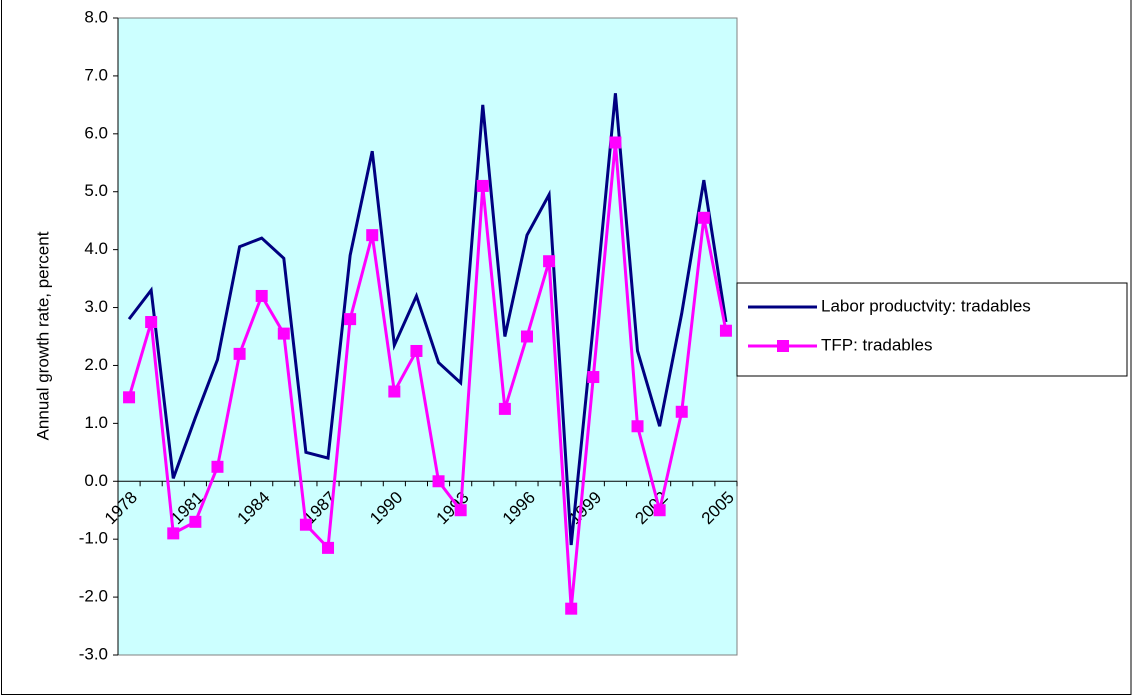 Image resolution: width=1133 pixels, height=696 pixels. What do you see at coordinates (96, 132) in the screenshot?
I see `y-tick-label: 6.0` at bounding box center [96, 132].